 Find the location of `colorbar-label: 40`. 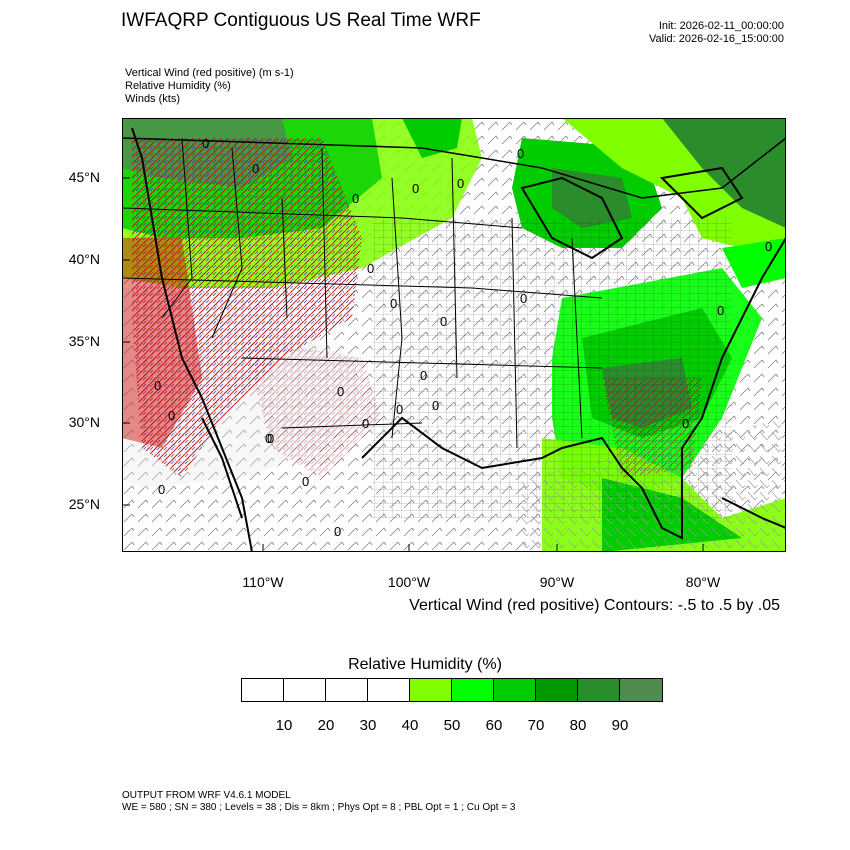

colorbar-label: 40 is located at coordinates (410, 725).